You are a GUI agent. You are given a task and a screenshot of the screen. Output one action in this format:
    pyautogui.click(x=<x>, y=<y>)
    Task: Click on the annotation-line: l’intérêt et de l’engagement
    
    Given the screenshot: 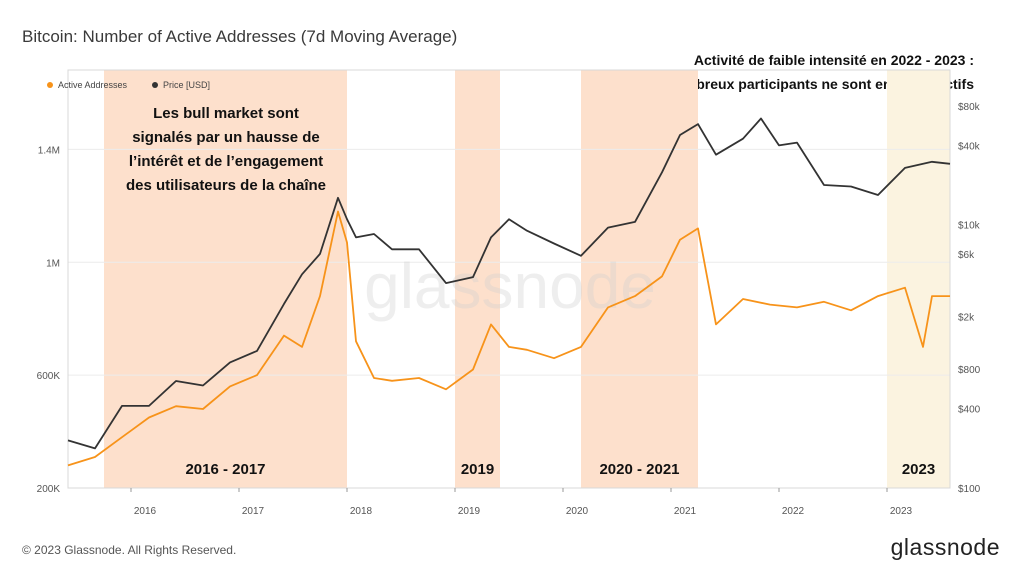 What is the action you would take?
    pyautogui.click(x=226, y=161)
    